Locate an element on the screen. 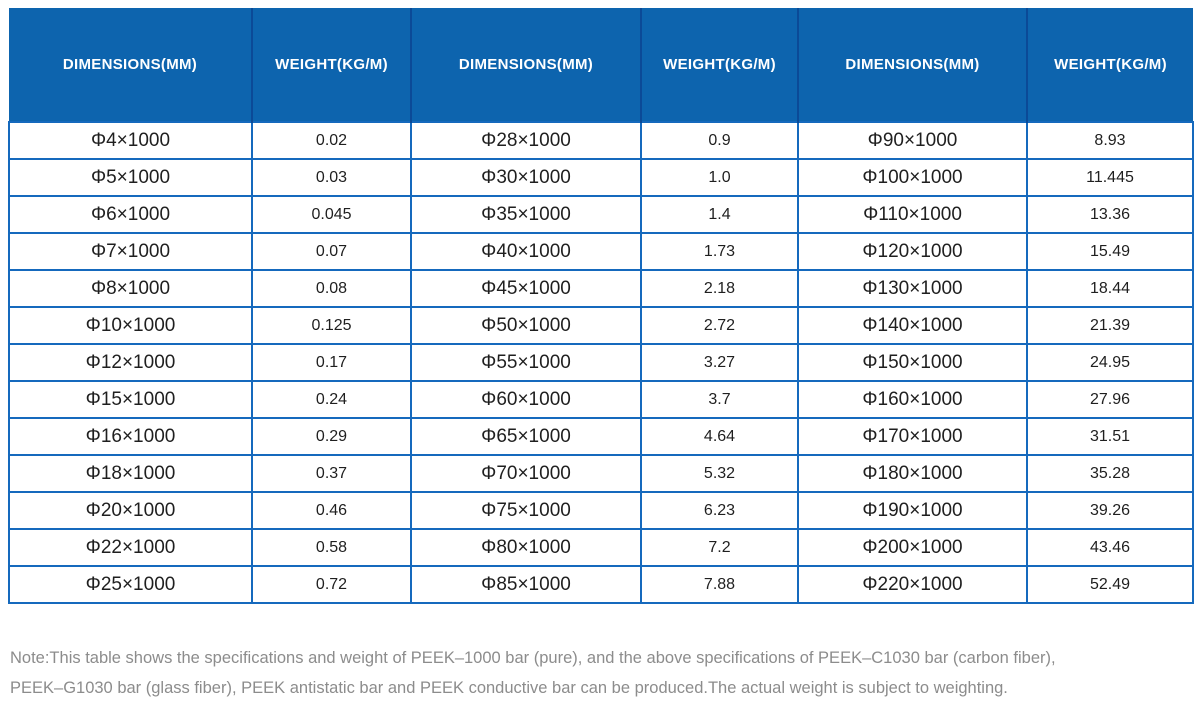  weight-cell: 15.49 is located at coordinates (1110, 251).